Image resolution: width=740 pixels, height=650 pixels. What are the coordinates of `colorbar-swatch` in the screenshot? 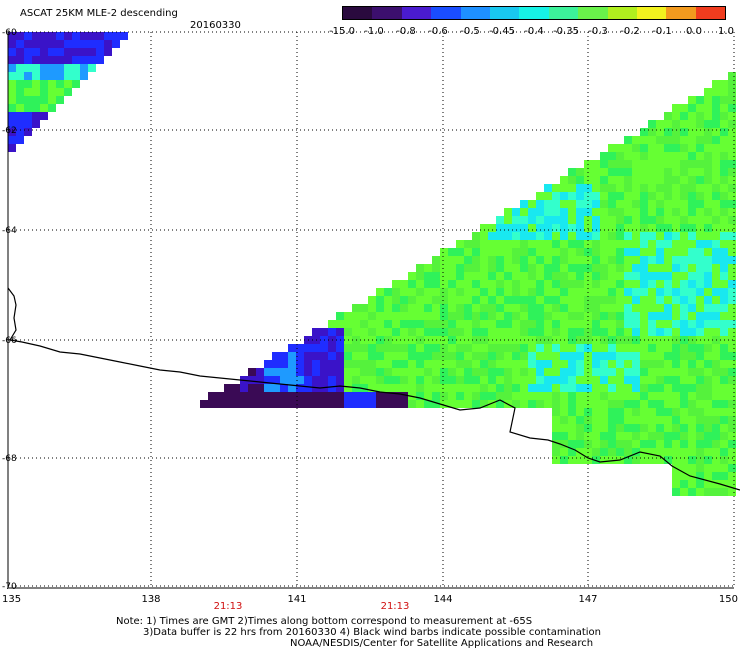 It's located at (446, 13).